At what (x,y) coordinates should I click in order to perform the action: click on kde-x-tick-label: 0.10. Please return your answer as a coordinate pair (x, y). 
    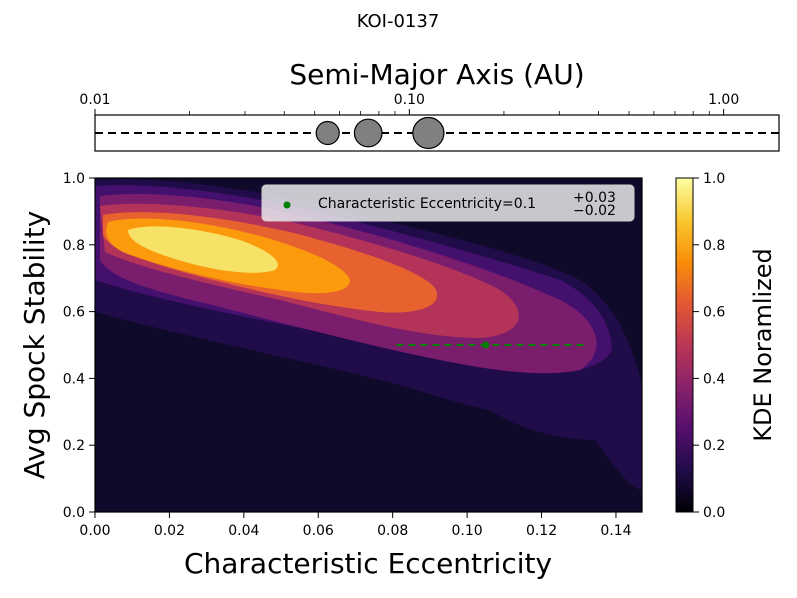
    Looking at the image, I should click on (467, 531).